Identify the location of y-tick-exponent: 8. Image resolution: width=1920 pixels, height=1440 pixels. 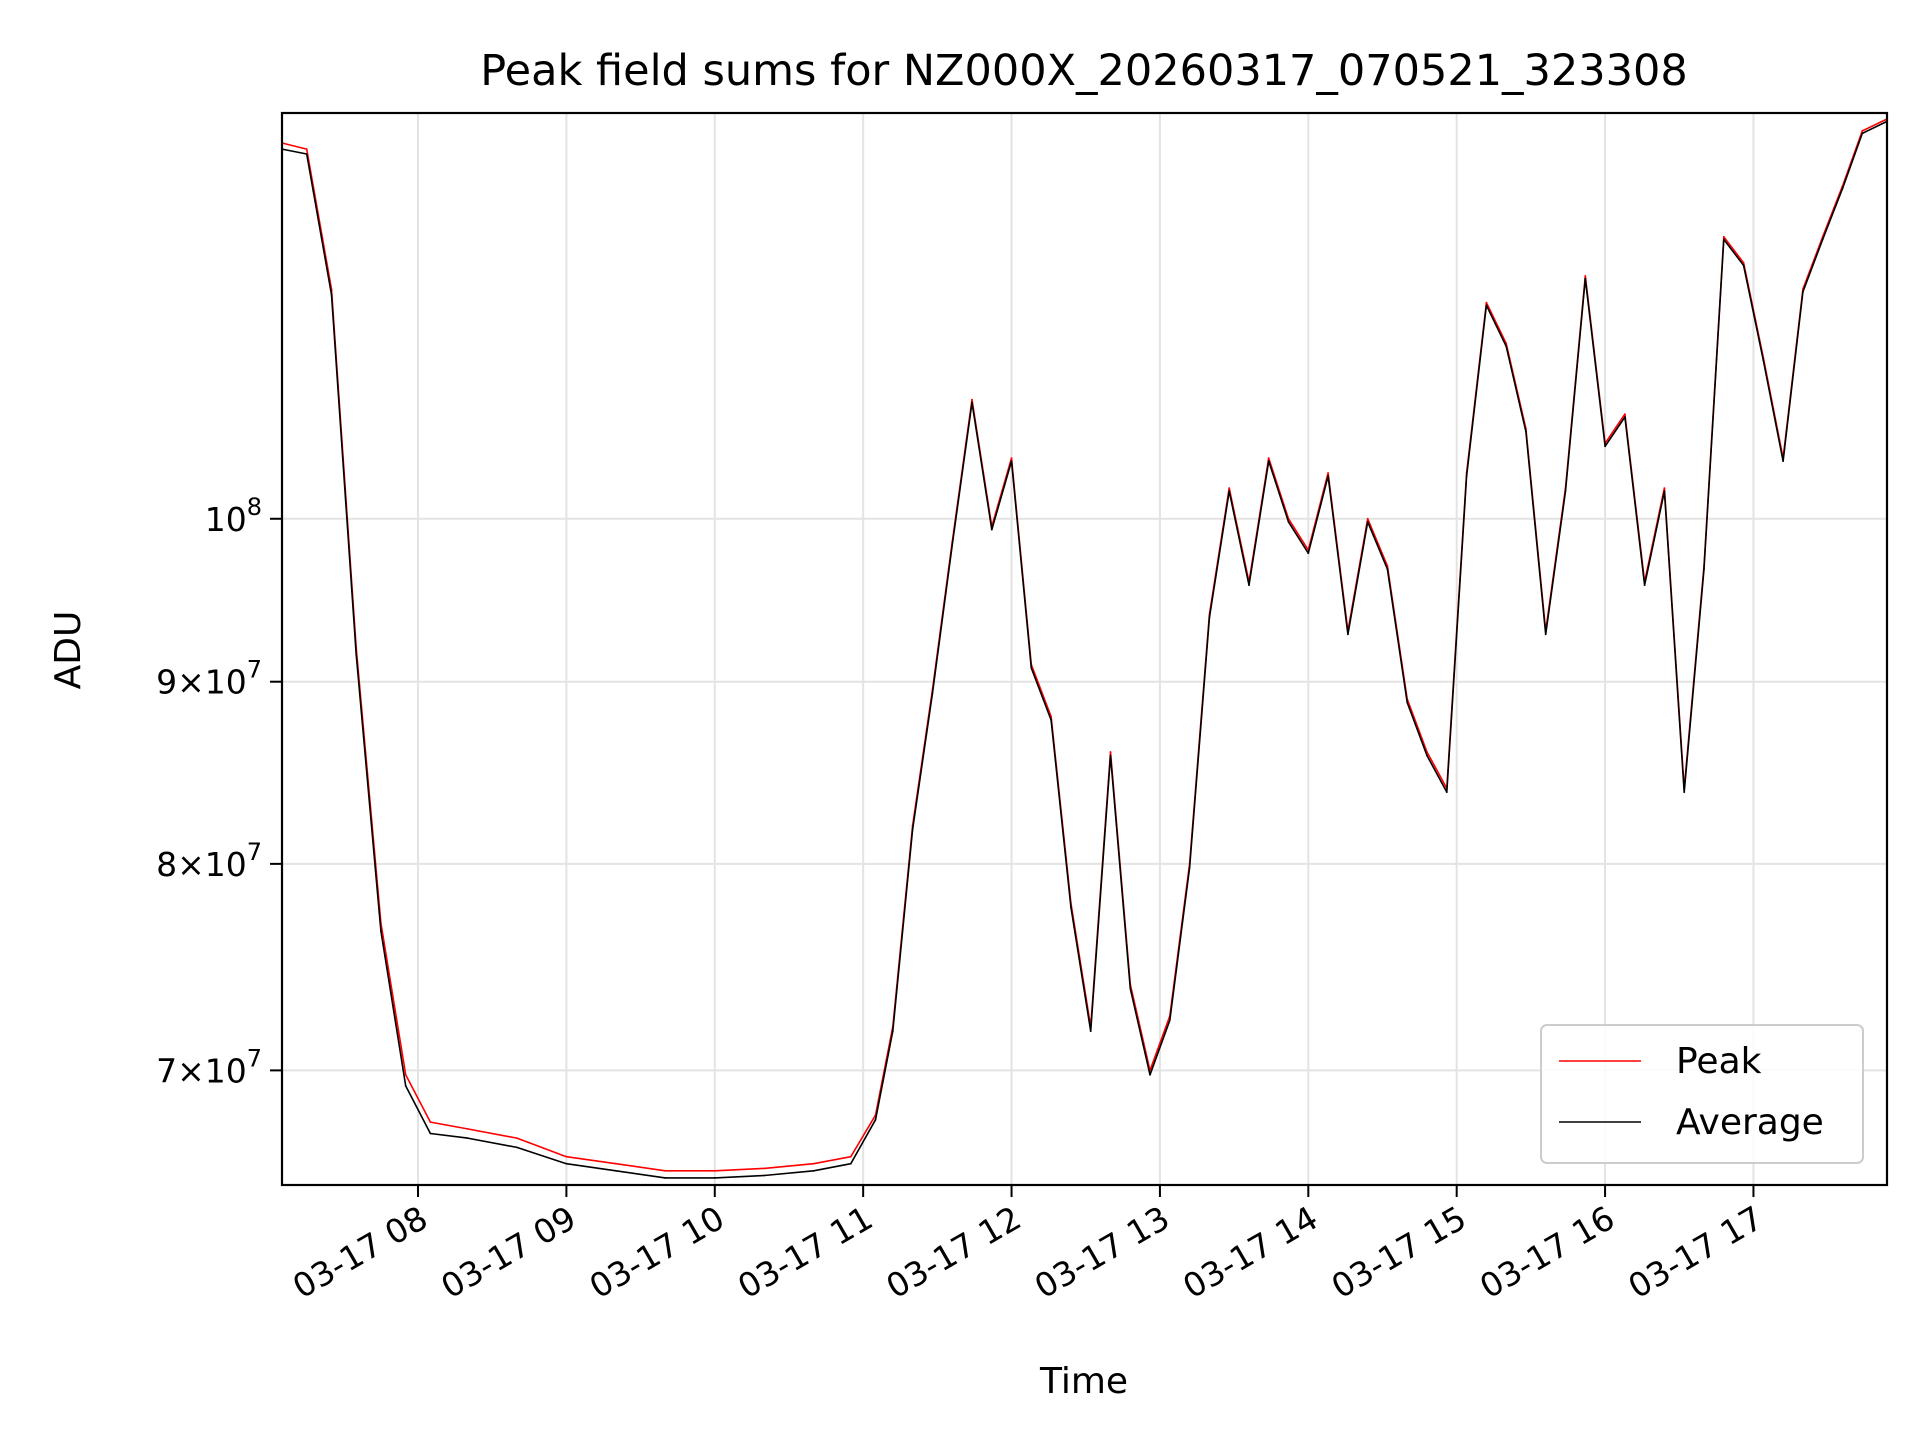
(254, 507).